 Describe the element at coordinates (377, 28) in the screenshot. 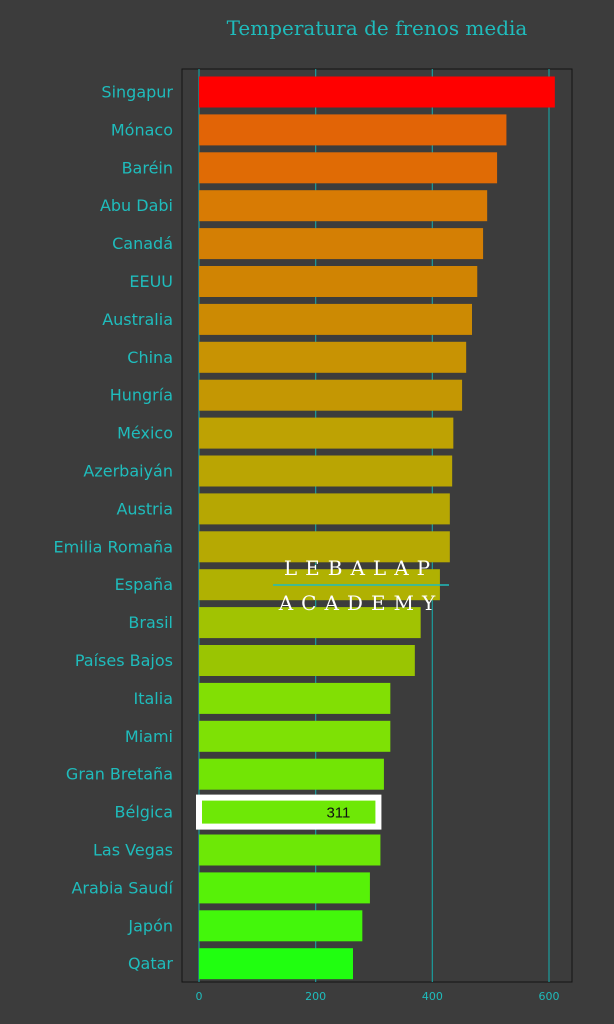

I see `chart-title: Temperatura de frenos media` at that location.